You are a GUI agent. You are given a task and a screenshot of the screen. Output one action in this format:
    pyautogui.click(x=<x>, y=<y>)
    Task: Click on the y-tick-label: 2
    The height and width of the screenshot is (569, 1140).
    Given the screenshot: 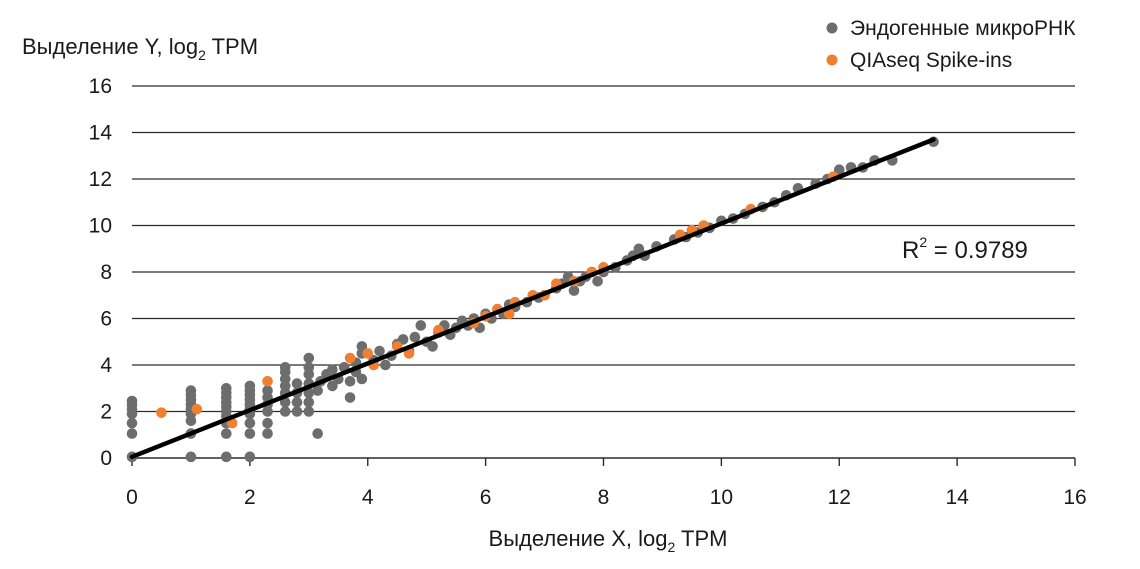 What is the action you would take?
    pyautogui.click(x=106, y=412)
    